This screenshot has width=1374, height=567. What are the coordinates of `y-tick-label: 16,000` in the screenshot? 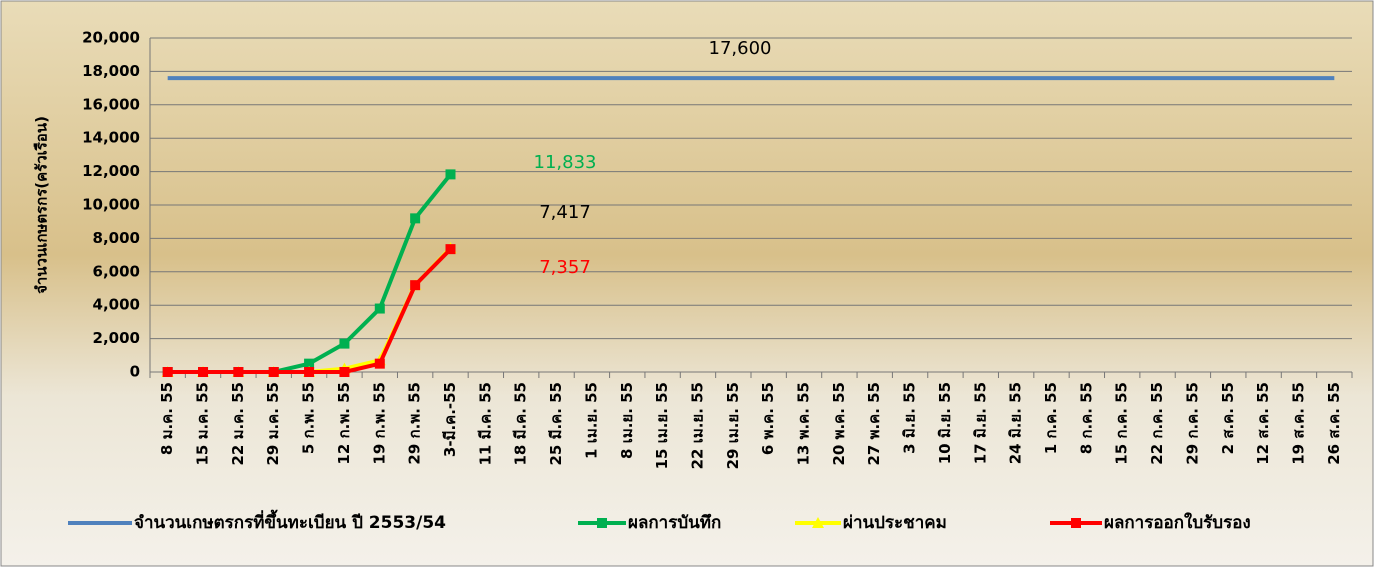 It's located at (111, 104).